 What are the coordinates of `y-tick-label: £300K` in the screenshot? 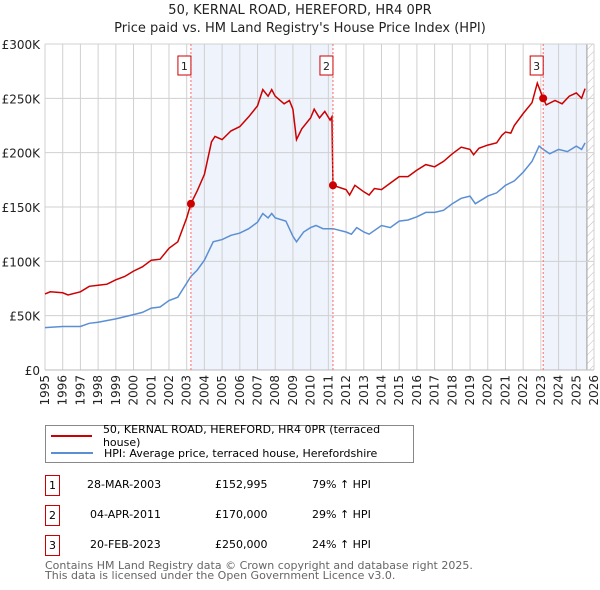 It's located at (22, 45).